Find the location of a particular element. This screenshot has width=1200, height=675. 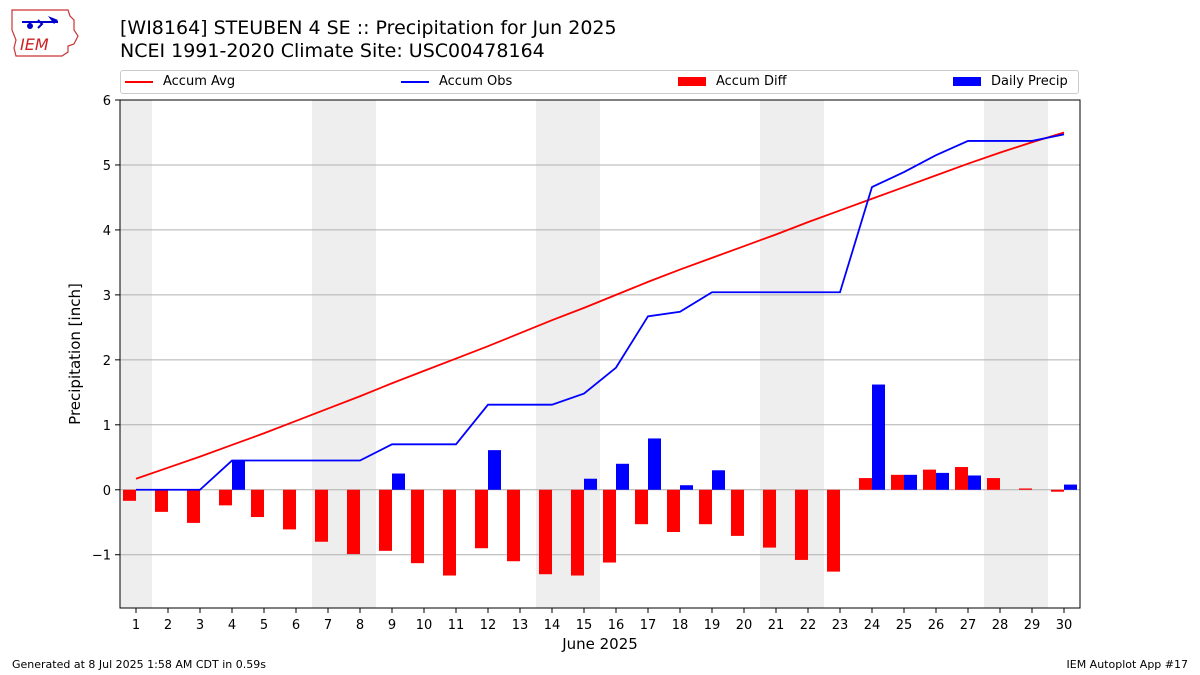

x-tick-label: 4 is located at coordinates (232, 625).